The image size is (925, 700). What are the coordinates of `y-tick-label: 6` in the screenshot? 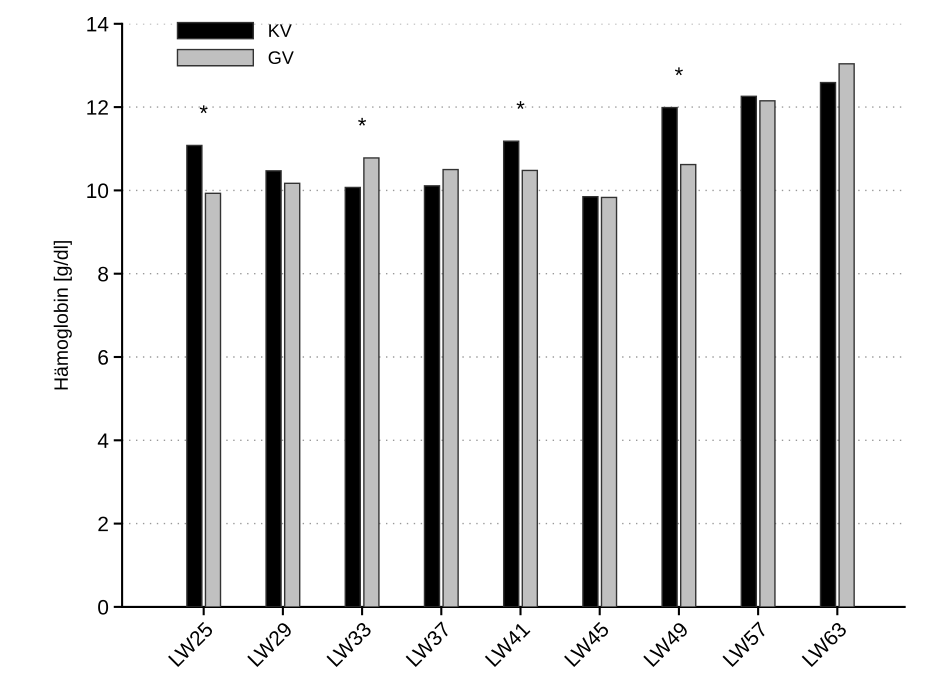 It's located at (103, 357).